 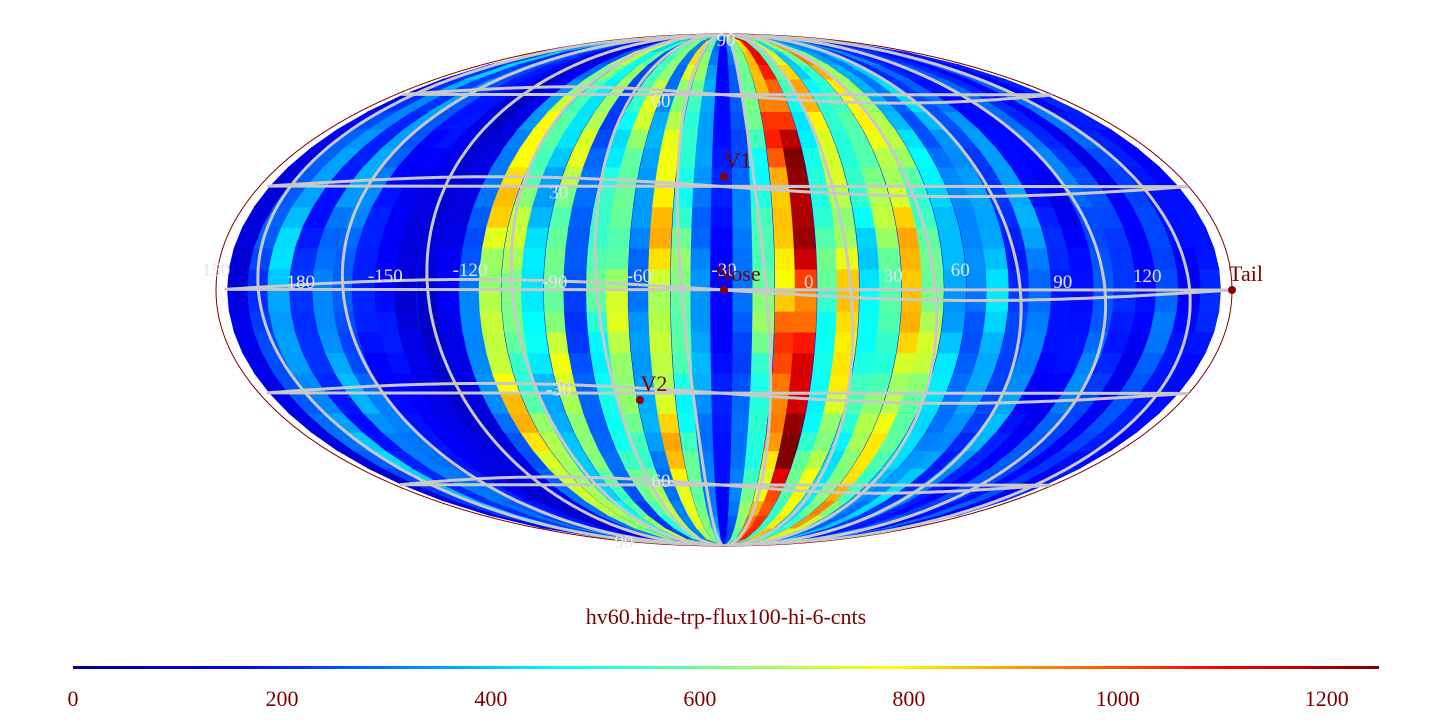 What do you see at coordinates (282, 698) in the screenshot?
I see `colorbar-tick-label: 200` at bounding box center [282, 698].